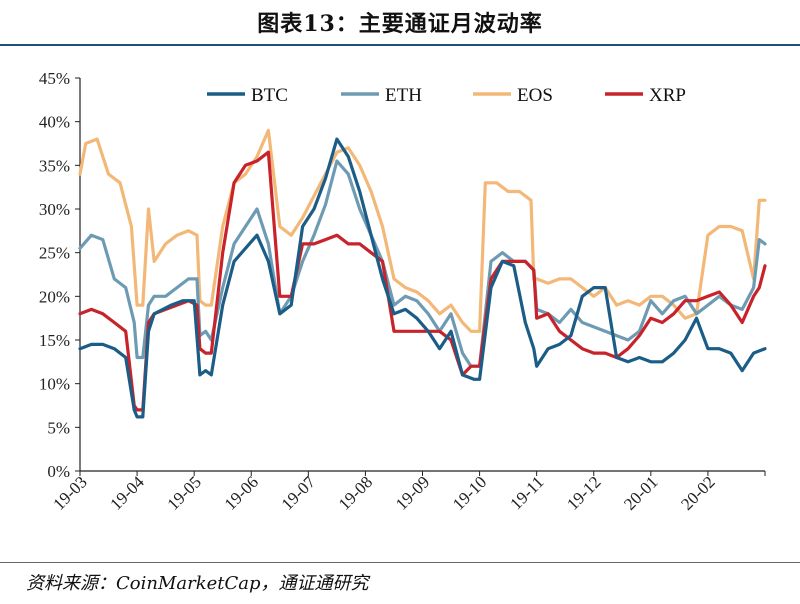 This screenshot has width=800, height=604. Describe the element at coordinates (58, 427) in the screenshot. I see `y-tick-label: 5%` at that location.